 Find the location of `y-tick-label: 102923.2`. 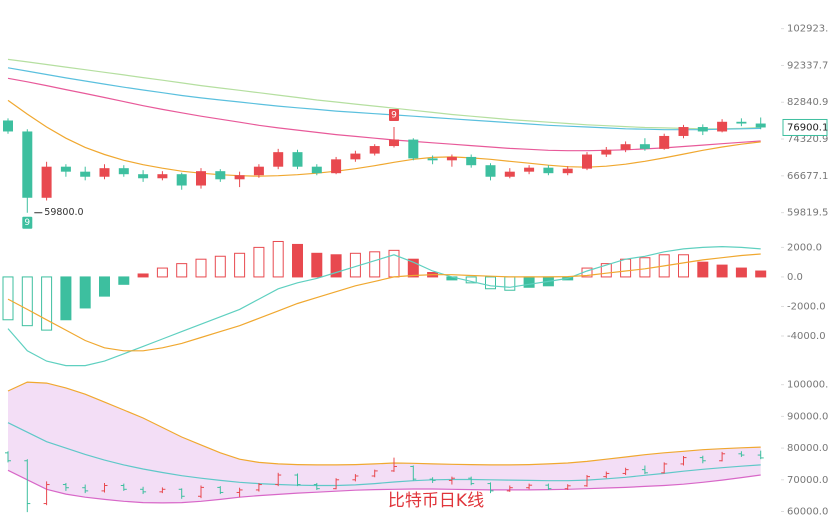

y-tick-label: 102923.2 is located at coordinates (808, 29).